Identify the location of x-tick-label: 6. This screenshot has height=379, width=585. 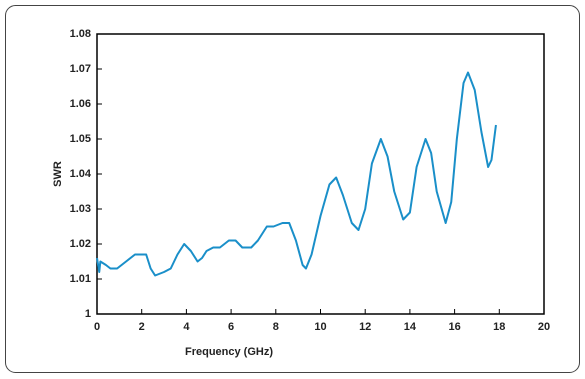
(231, 327).